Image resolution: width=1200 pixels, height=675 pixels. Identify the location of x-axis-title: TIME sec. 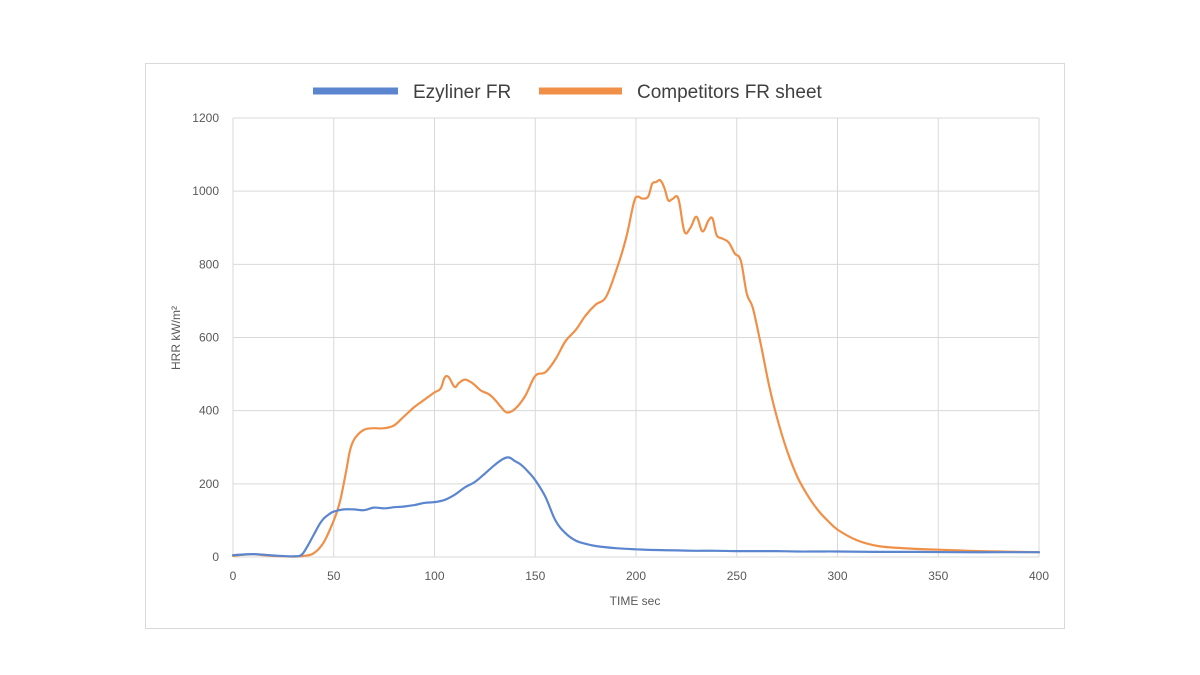
(635, 601).